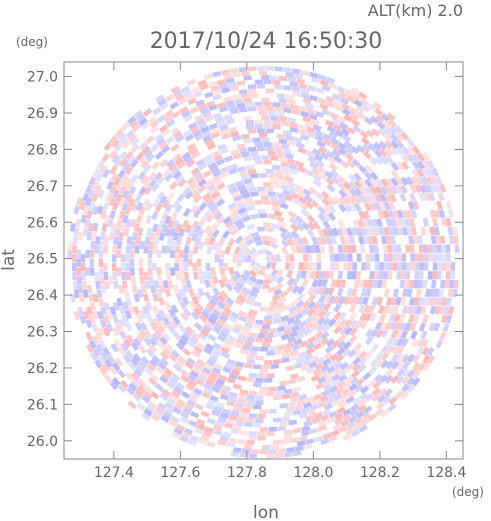  What do you see at coordinates (42, 187) in the screenshot?
I see `y-tick-label: 26.7` at bounding box center [42, 187].